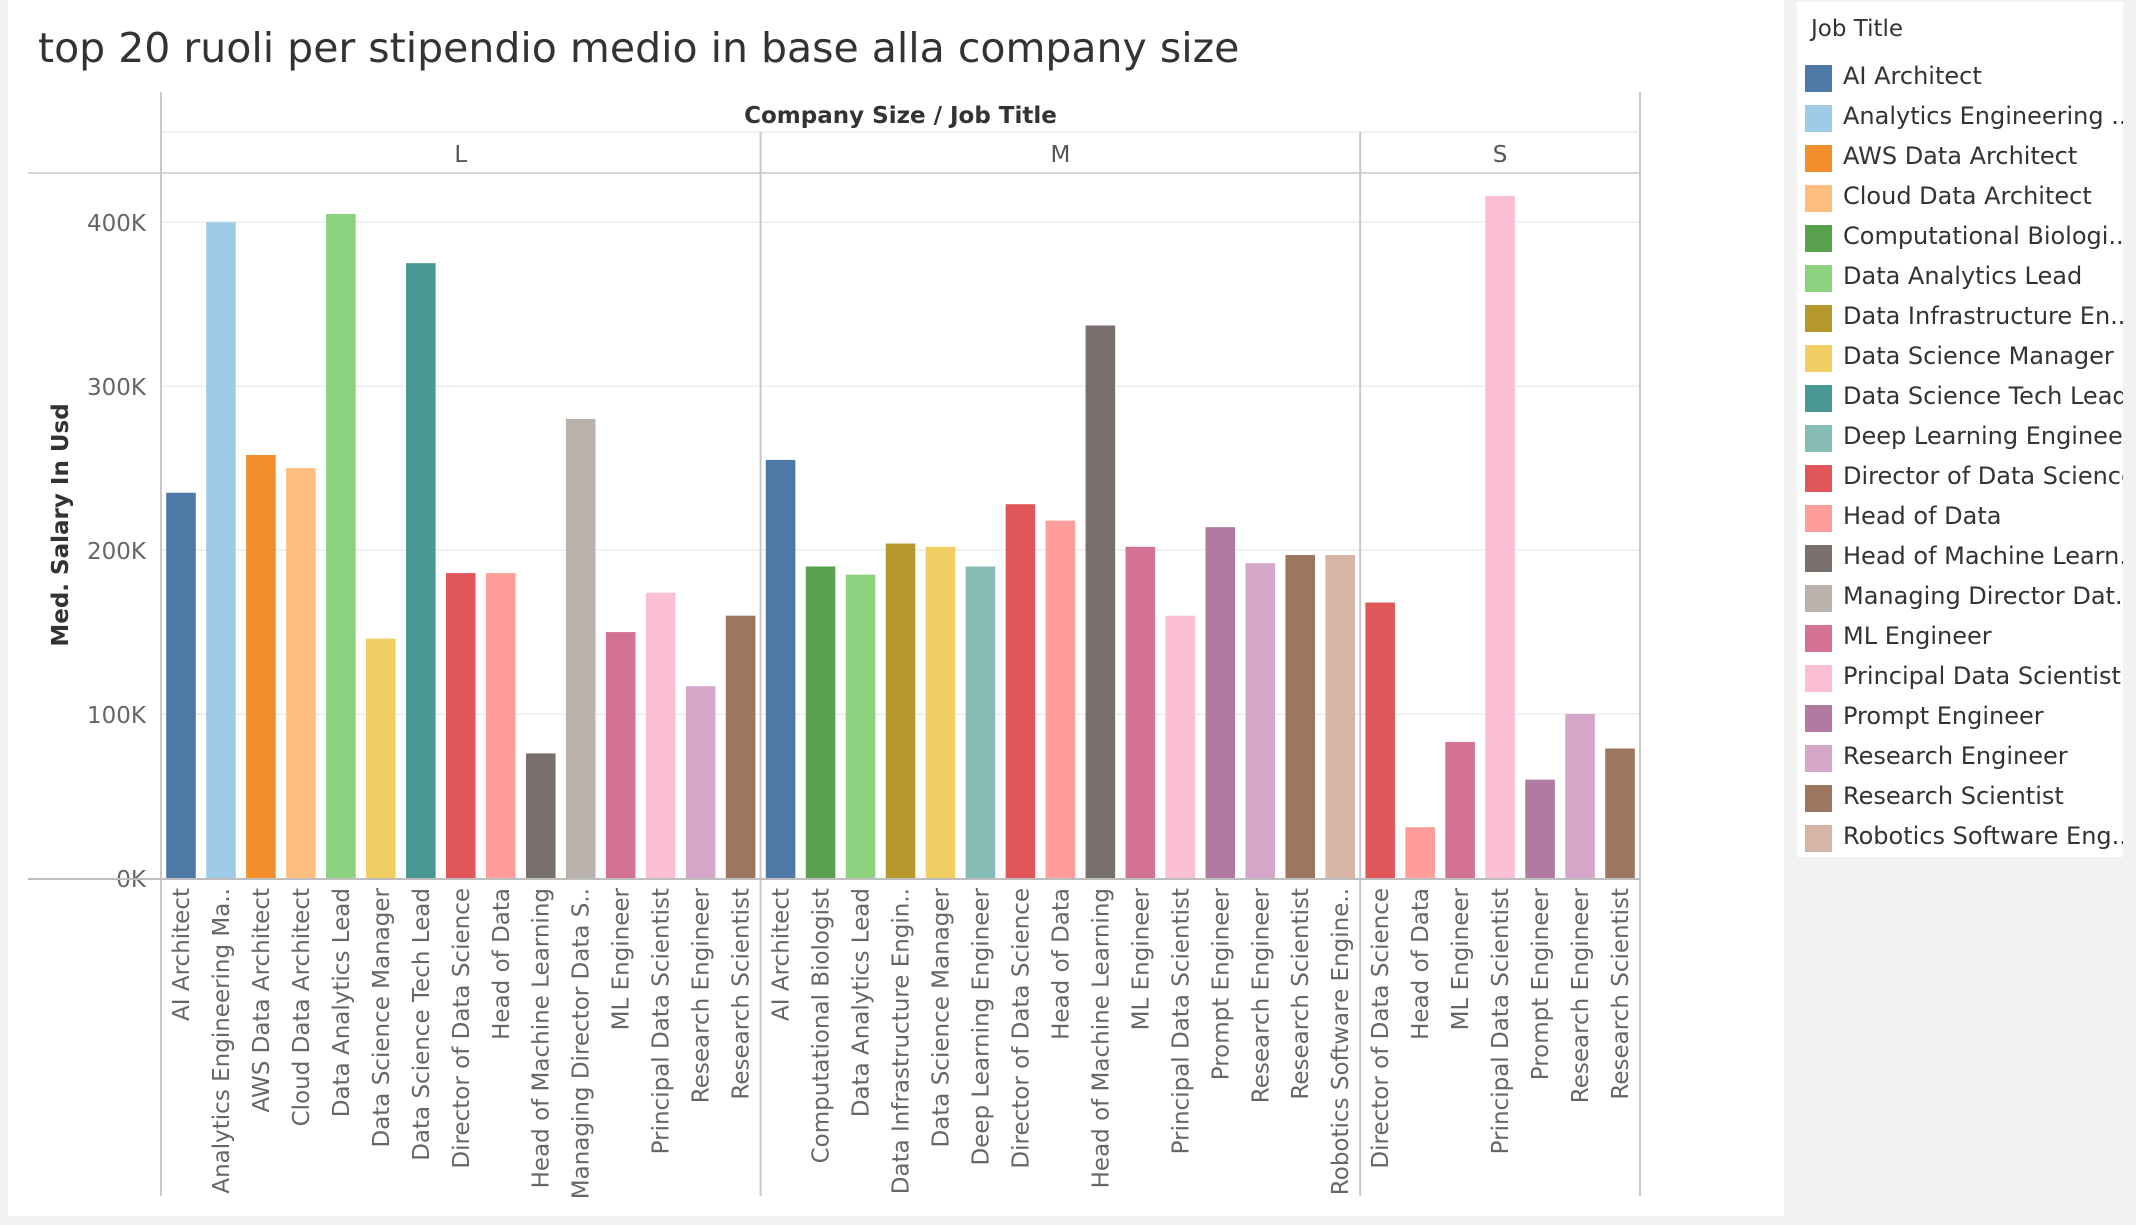 This screenshot has height=1225, width=2136. I want to click on legend-item: Managing Director Dat.., so click(1964, 597).